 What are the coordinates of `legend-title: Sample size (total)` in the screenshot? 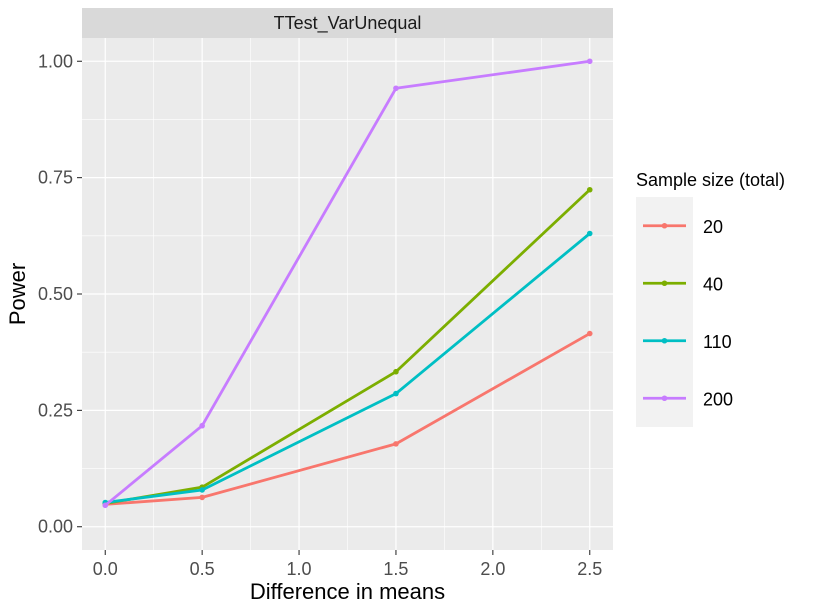 It's located at (710, 180).